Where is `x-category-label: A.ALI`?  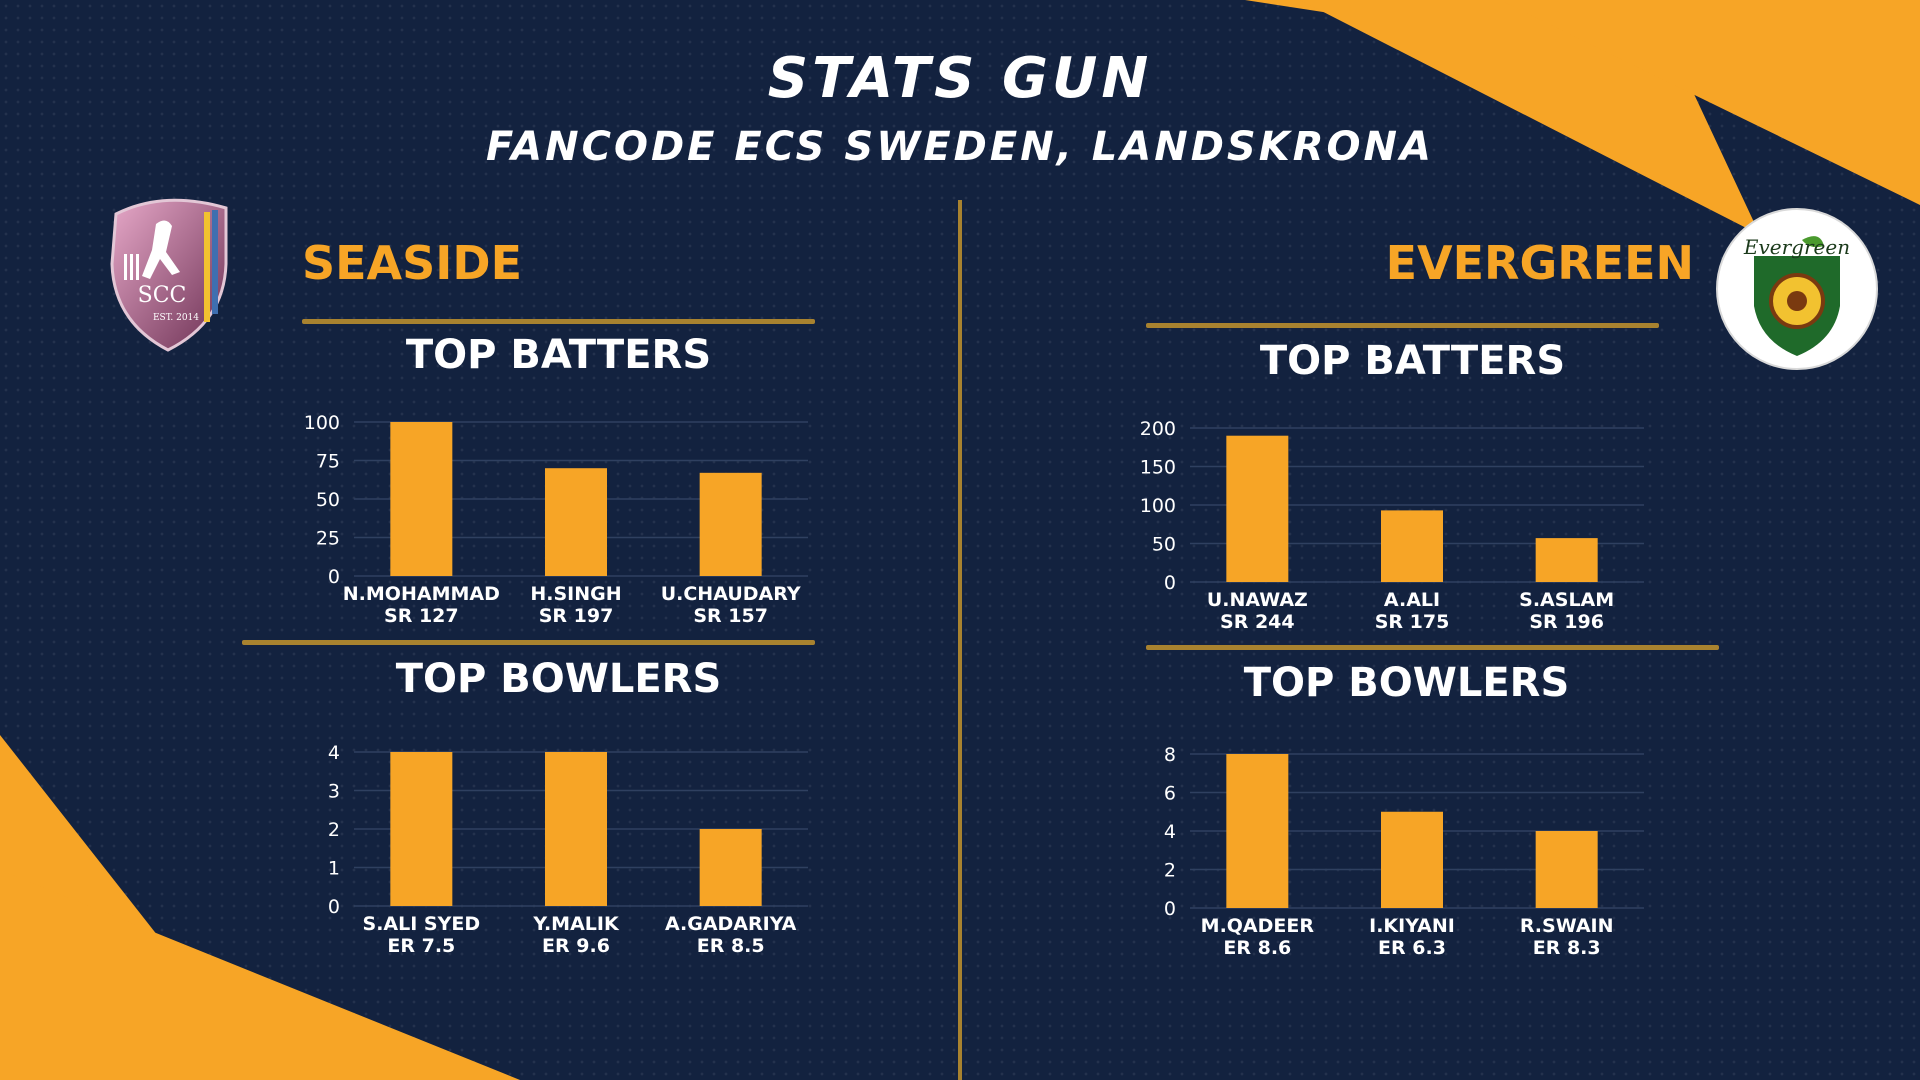
x-category-label: A.ALI is located at coordinates (1412, 600).